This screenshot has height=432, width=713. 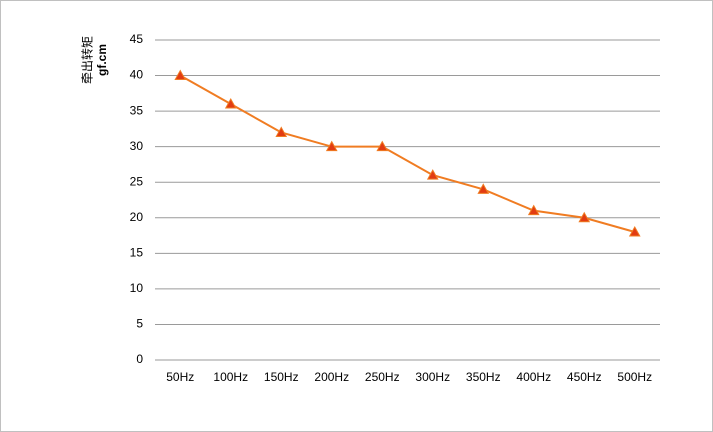 What do you see at coordinates (281, 377) in the screenshot?
I see `x-tick-label: 150Hz` at bounding box center [281, 377].